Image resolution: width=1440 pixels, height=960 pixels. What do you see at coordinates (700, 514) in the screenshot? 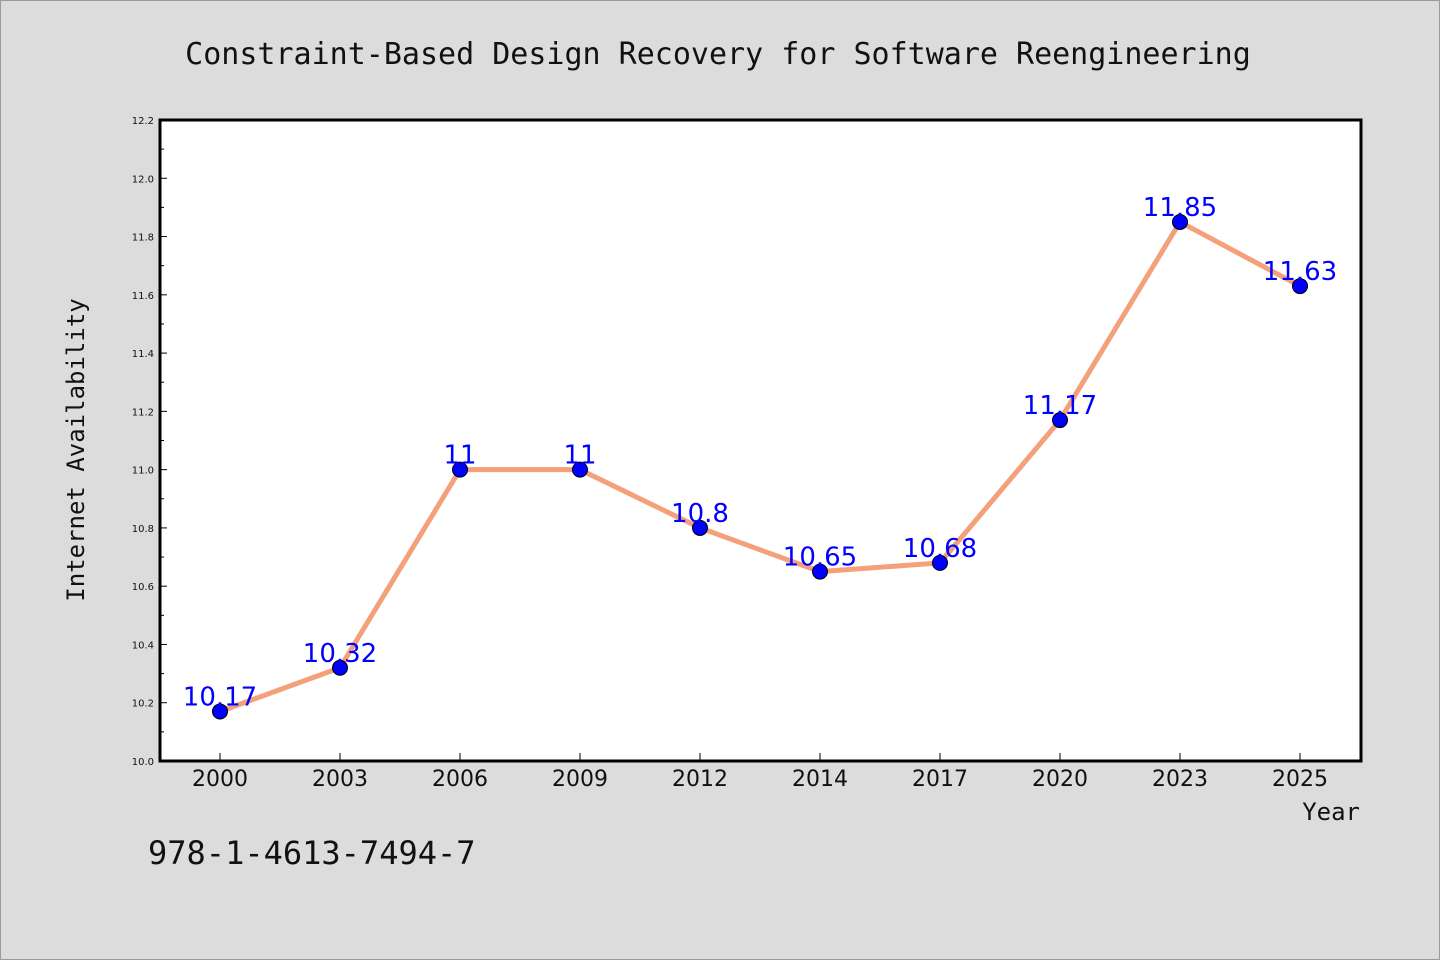
I see `data-label: 10.8` at bounding box center [700, 514].